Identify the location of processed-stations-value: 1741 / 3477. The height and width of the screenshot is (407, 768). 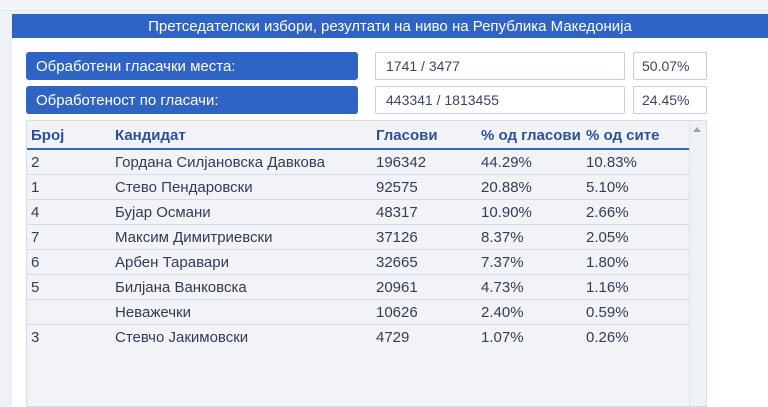
(500, 66).